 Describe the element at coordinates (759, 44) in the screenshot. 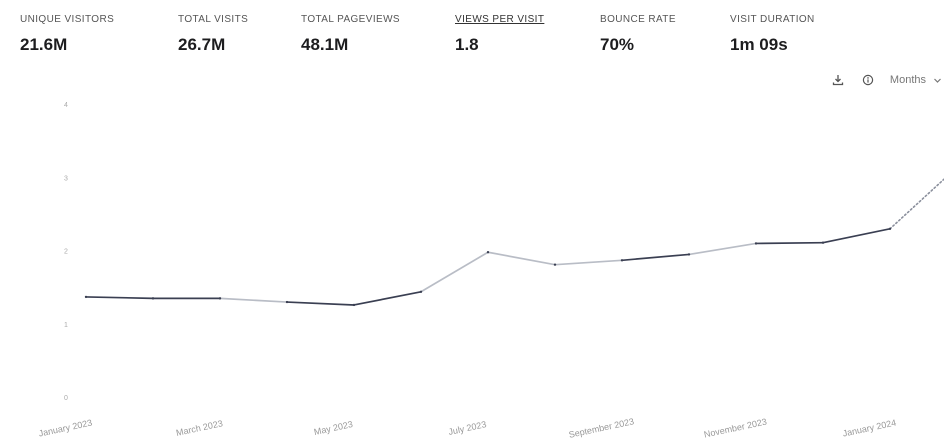

I see `stat-value: 1m 09s` at that location.